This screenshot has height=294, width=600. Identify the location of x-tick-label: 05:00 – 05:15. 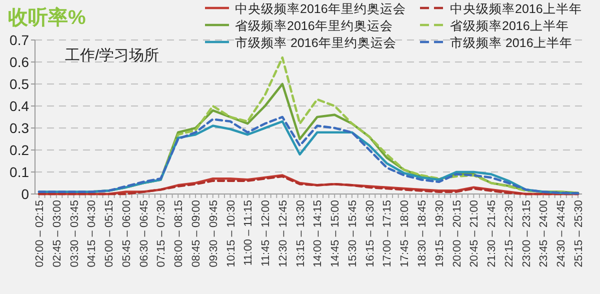
(110, 234).